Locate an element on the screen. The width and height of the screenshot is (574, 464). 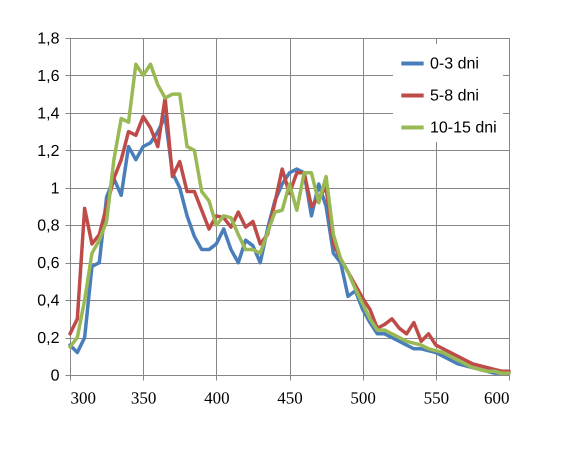
x-tick-label: 600 is located at coordinates (497, 398).